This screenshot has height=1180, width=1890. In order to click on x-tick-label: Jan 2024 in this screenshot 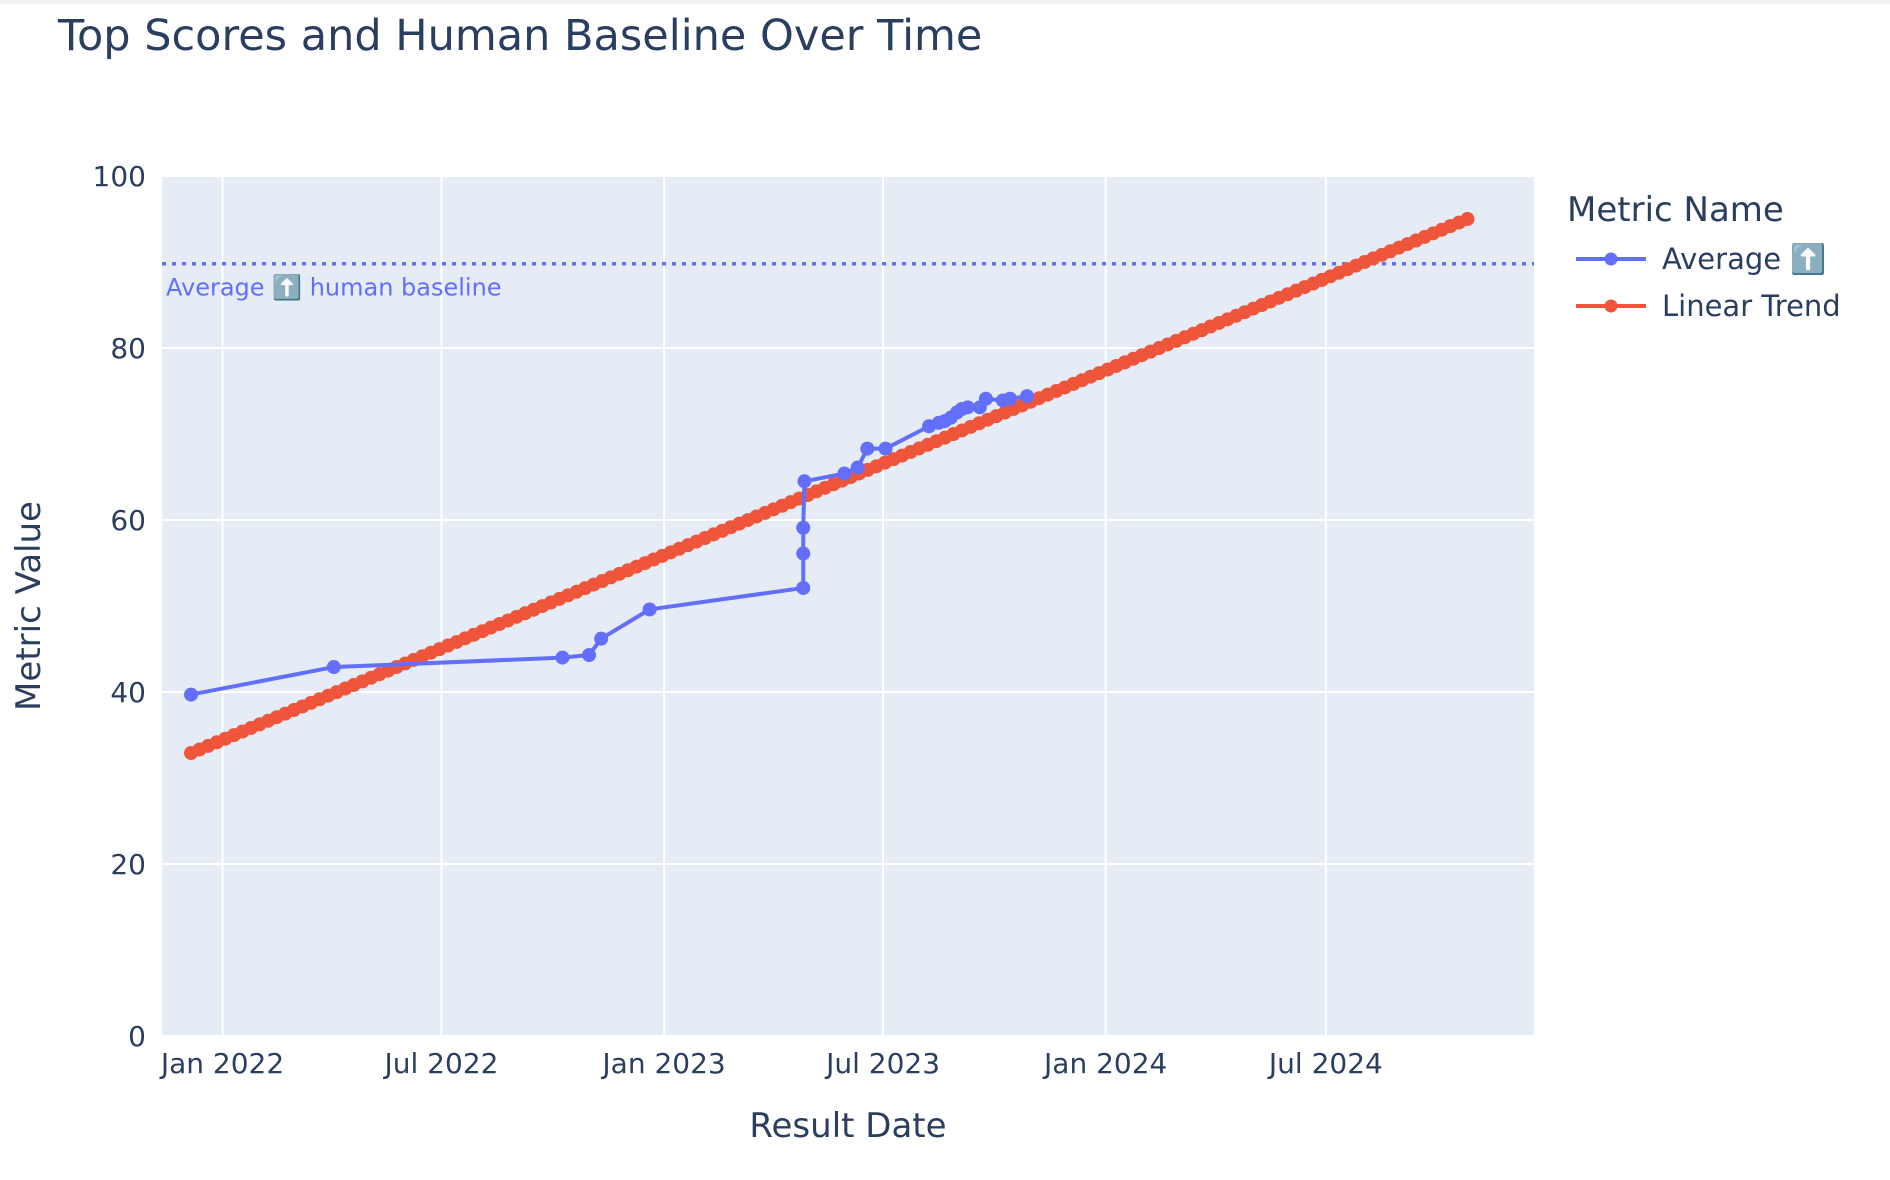, I will do `click(1104, 1063)`.